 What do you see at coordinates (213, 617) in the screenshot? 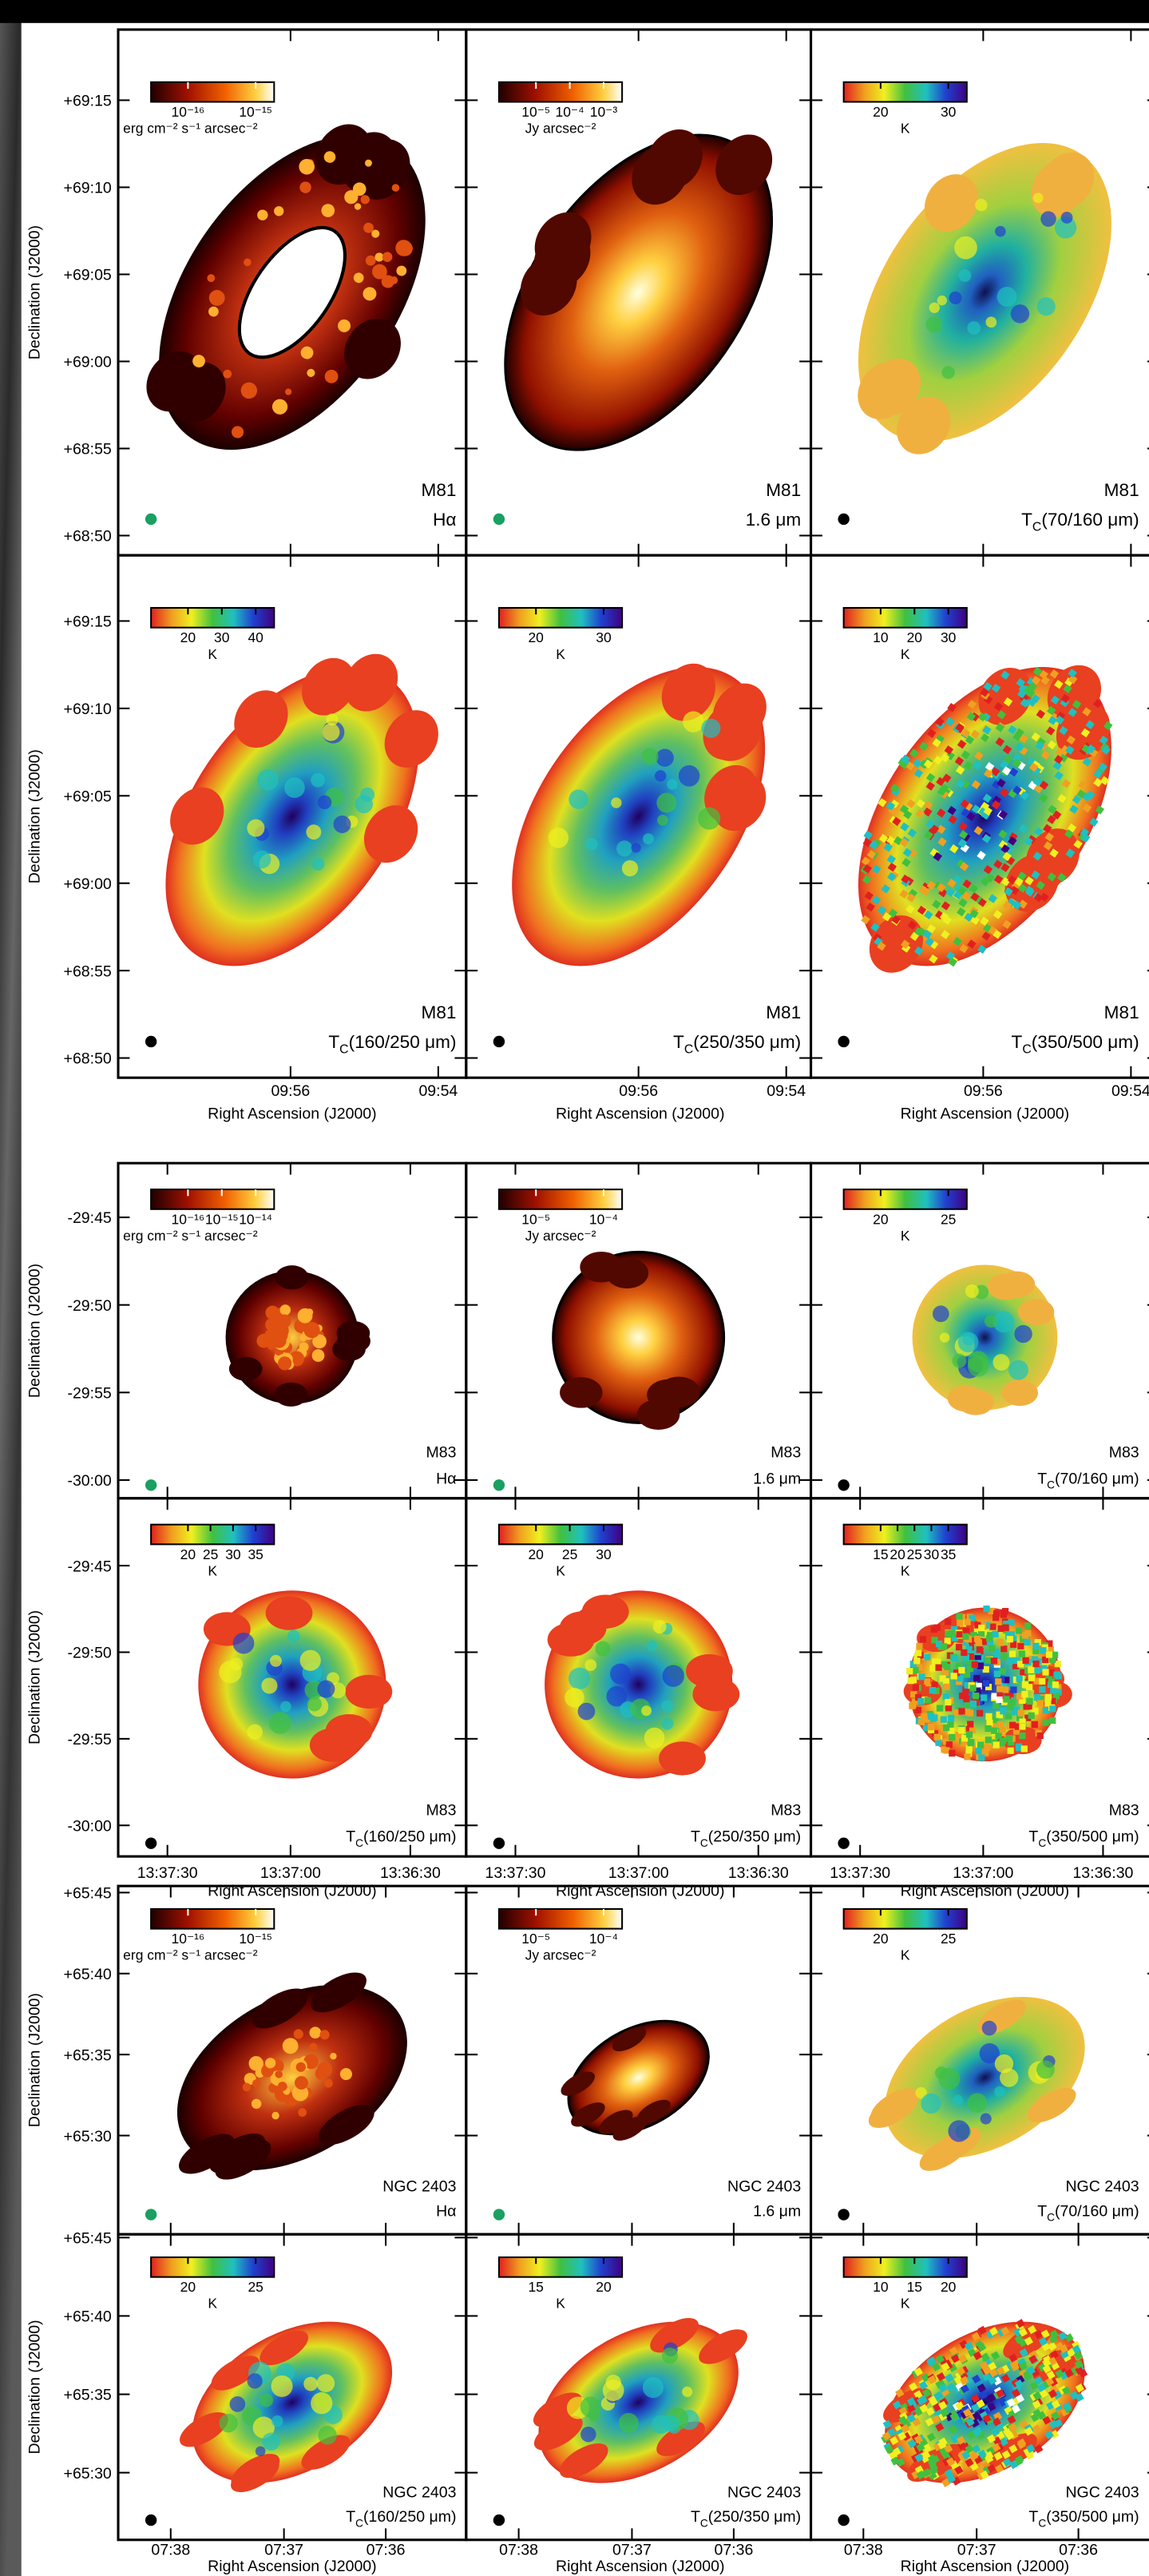
I see `colorbar` at bounding box center [213, 617].